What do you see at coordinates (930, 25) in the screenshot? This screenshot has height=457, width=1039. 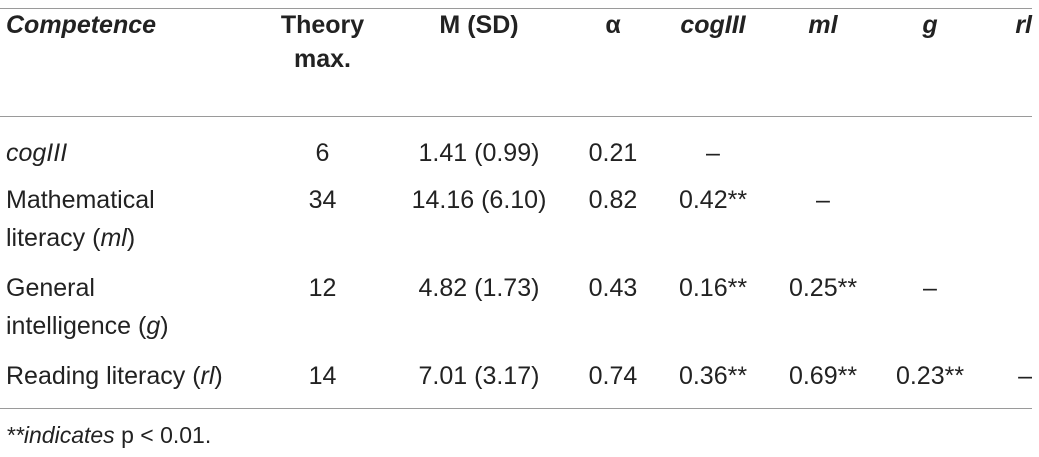 I see `header-g: g` at bounding box center [930, 25].